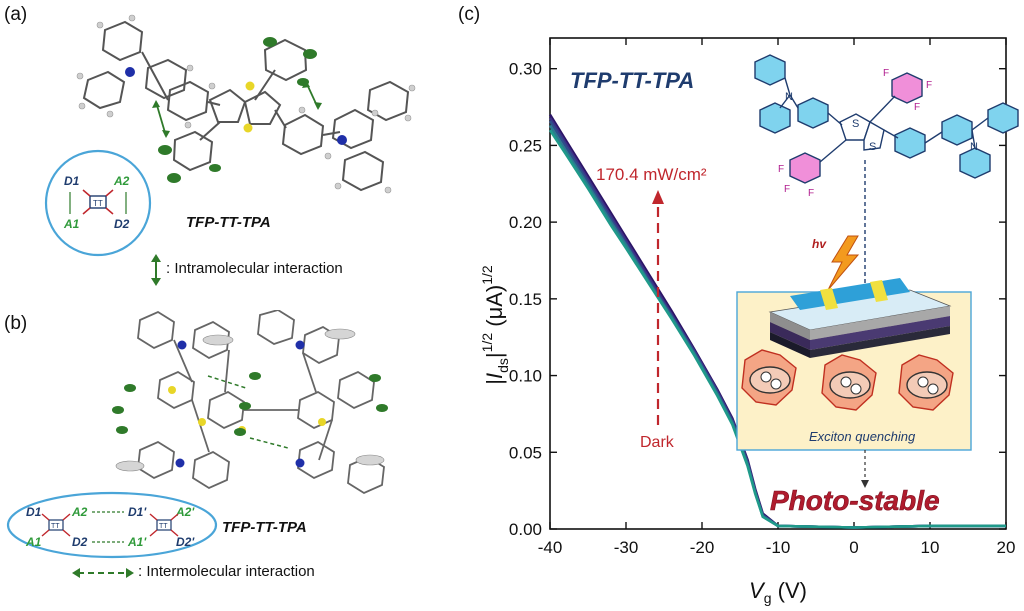 The height and width of the screenshot is (611, 1024). Describe the element at coordinates (917, 107) in the screenshot. I see `atom-f-3: F` at that location.